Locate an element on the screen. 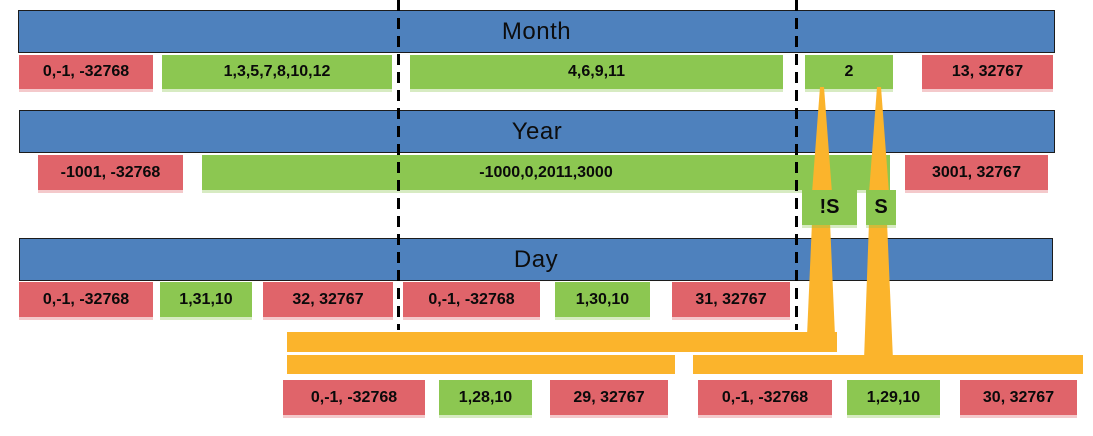 This screenshot has width=1093, height=436. leap-flag-box: S is located at coordinates (881, 207).